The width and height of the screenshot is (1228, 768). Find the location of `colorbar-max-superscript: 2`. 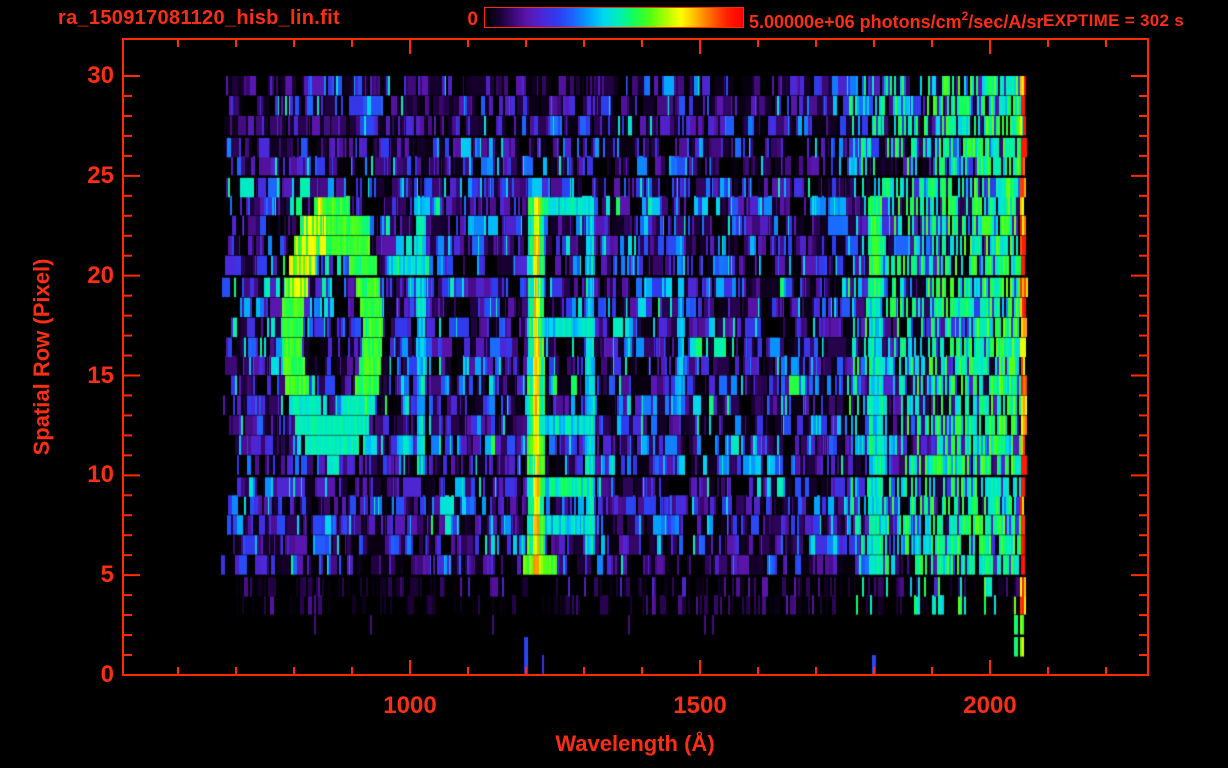

colorbar-max-superscript: 2 is located at coordinates (965, 16).